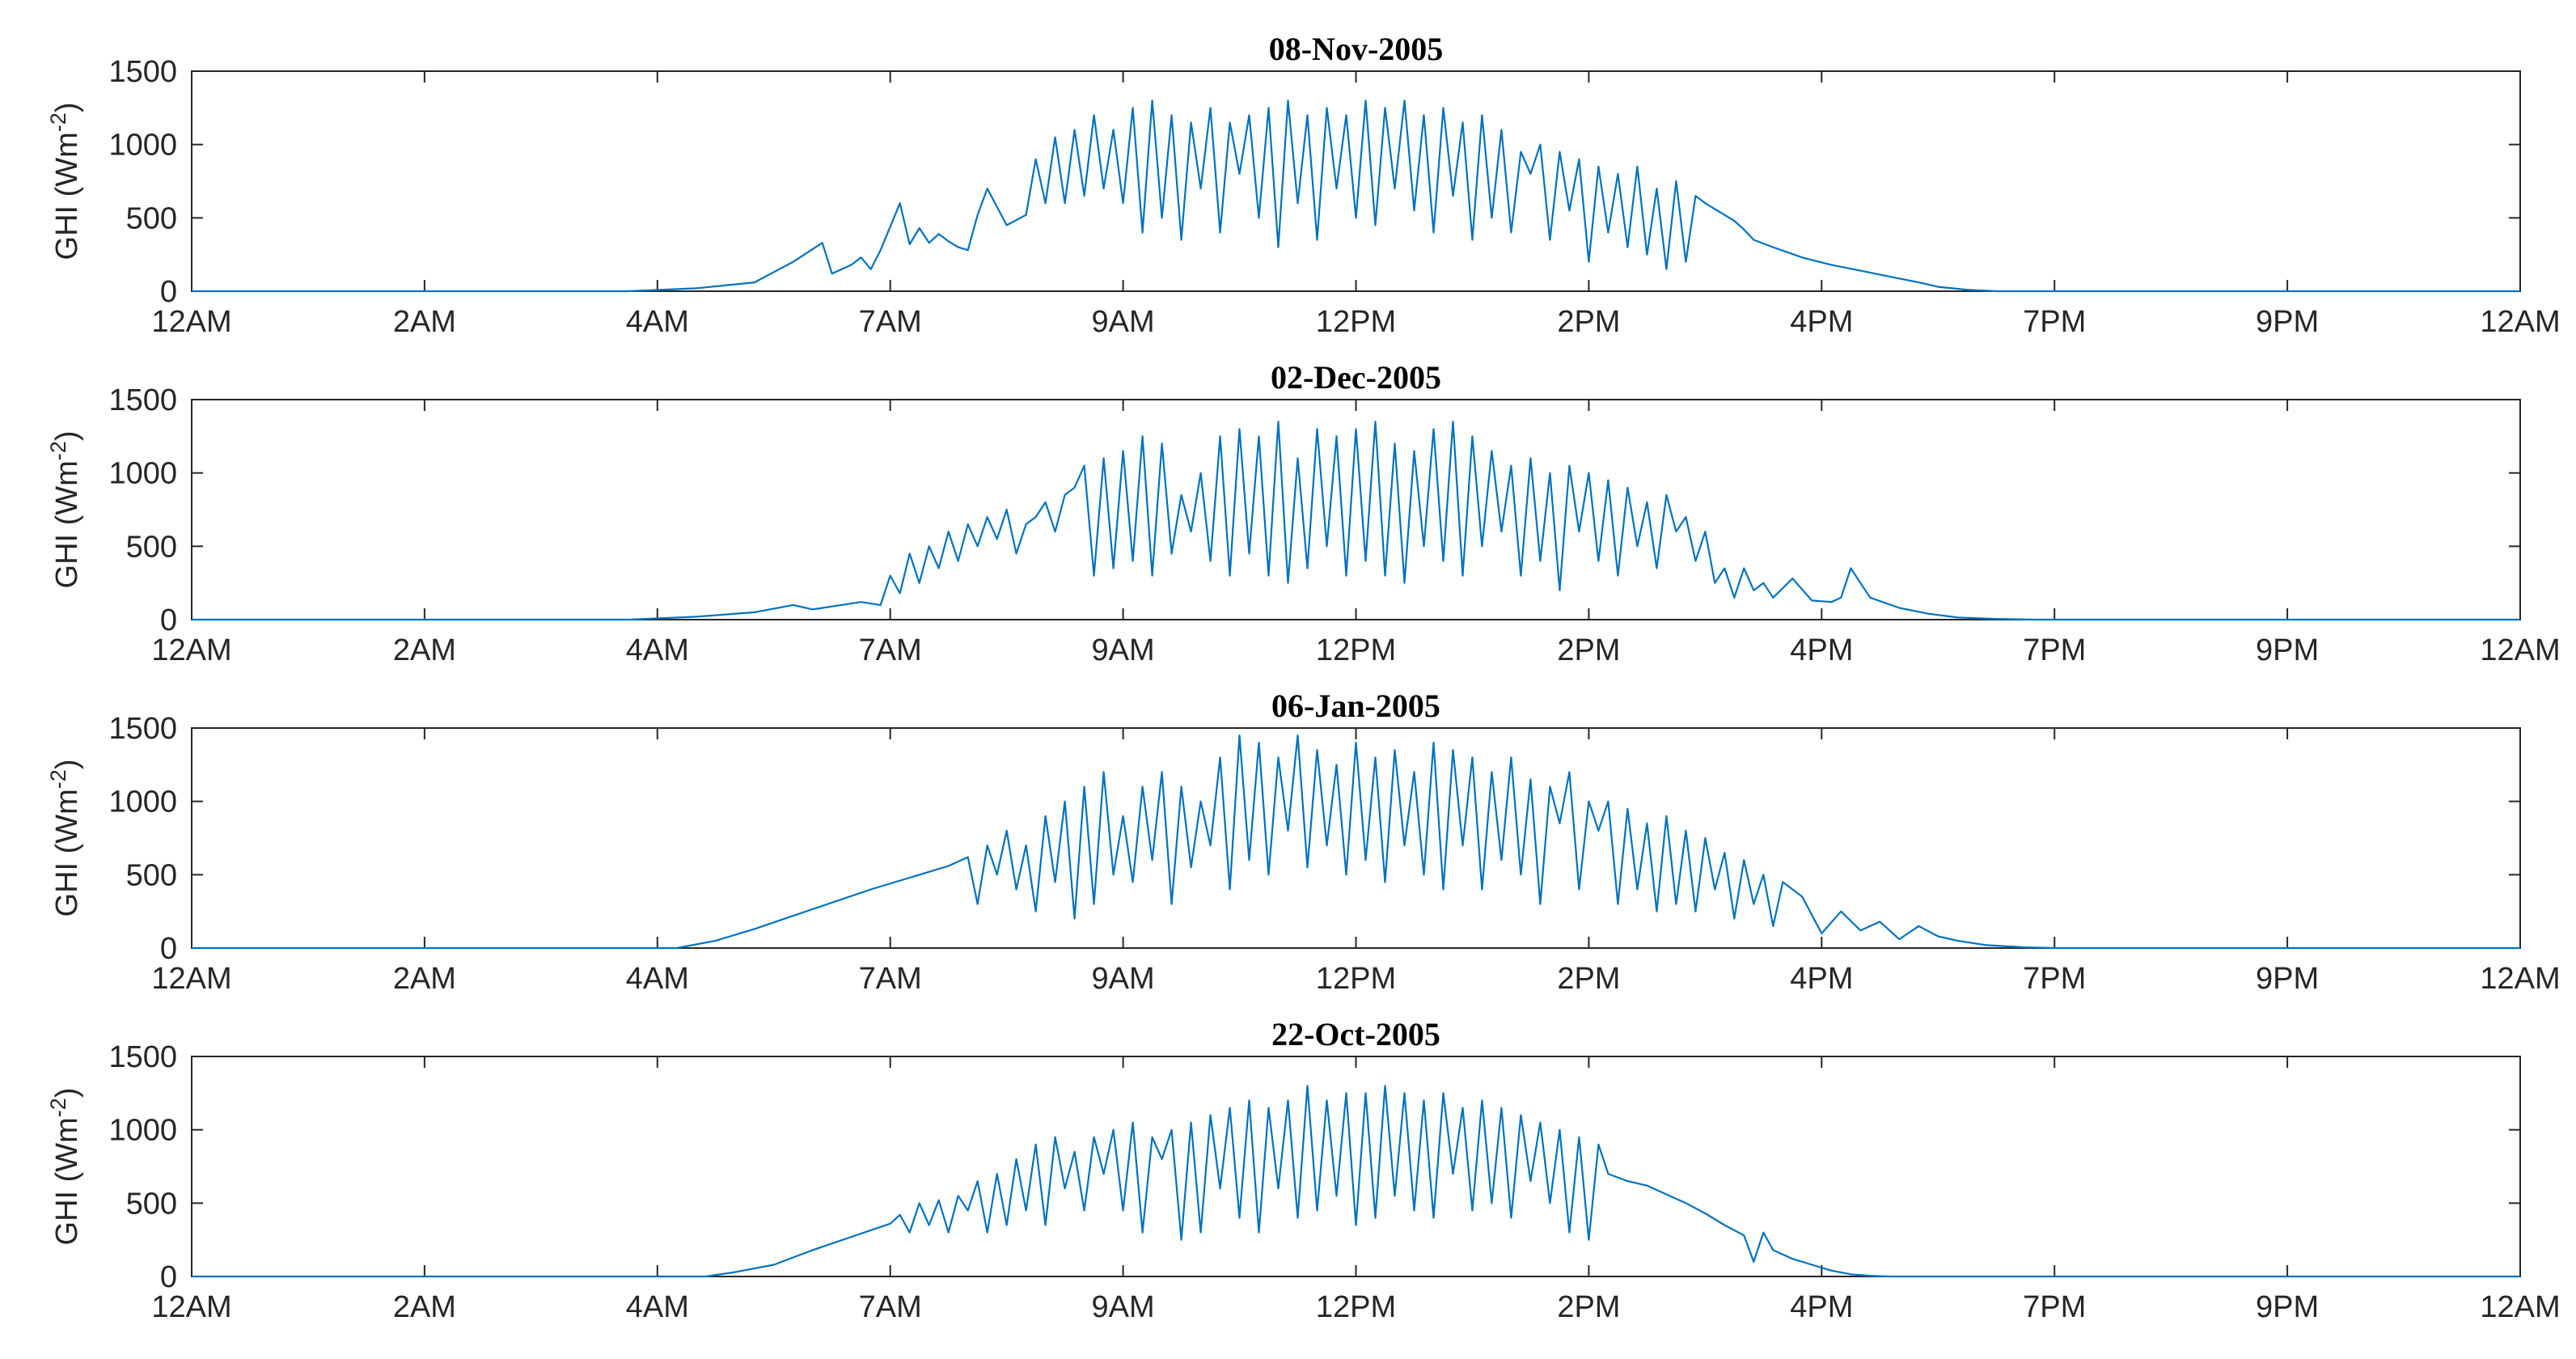 The width and height of the screenshot is (2576, 1359). I want to click on subplot-title: 02-Dec-2005, so click(1356, 377).